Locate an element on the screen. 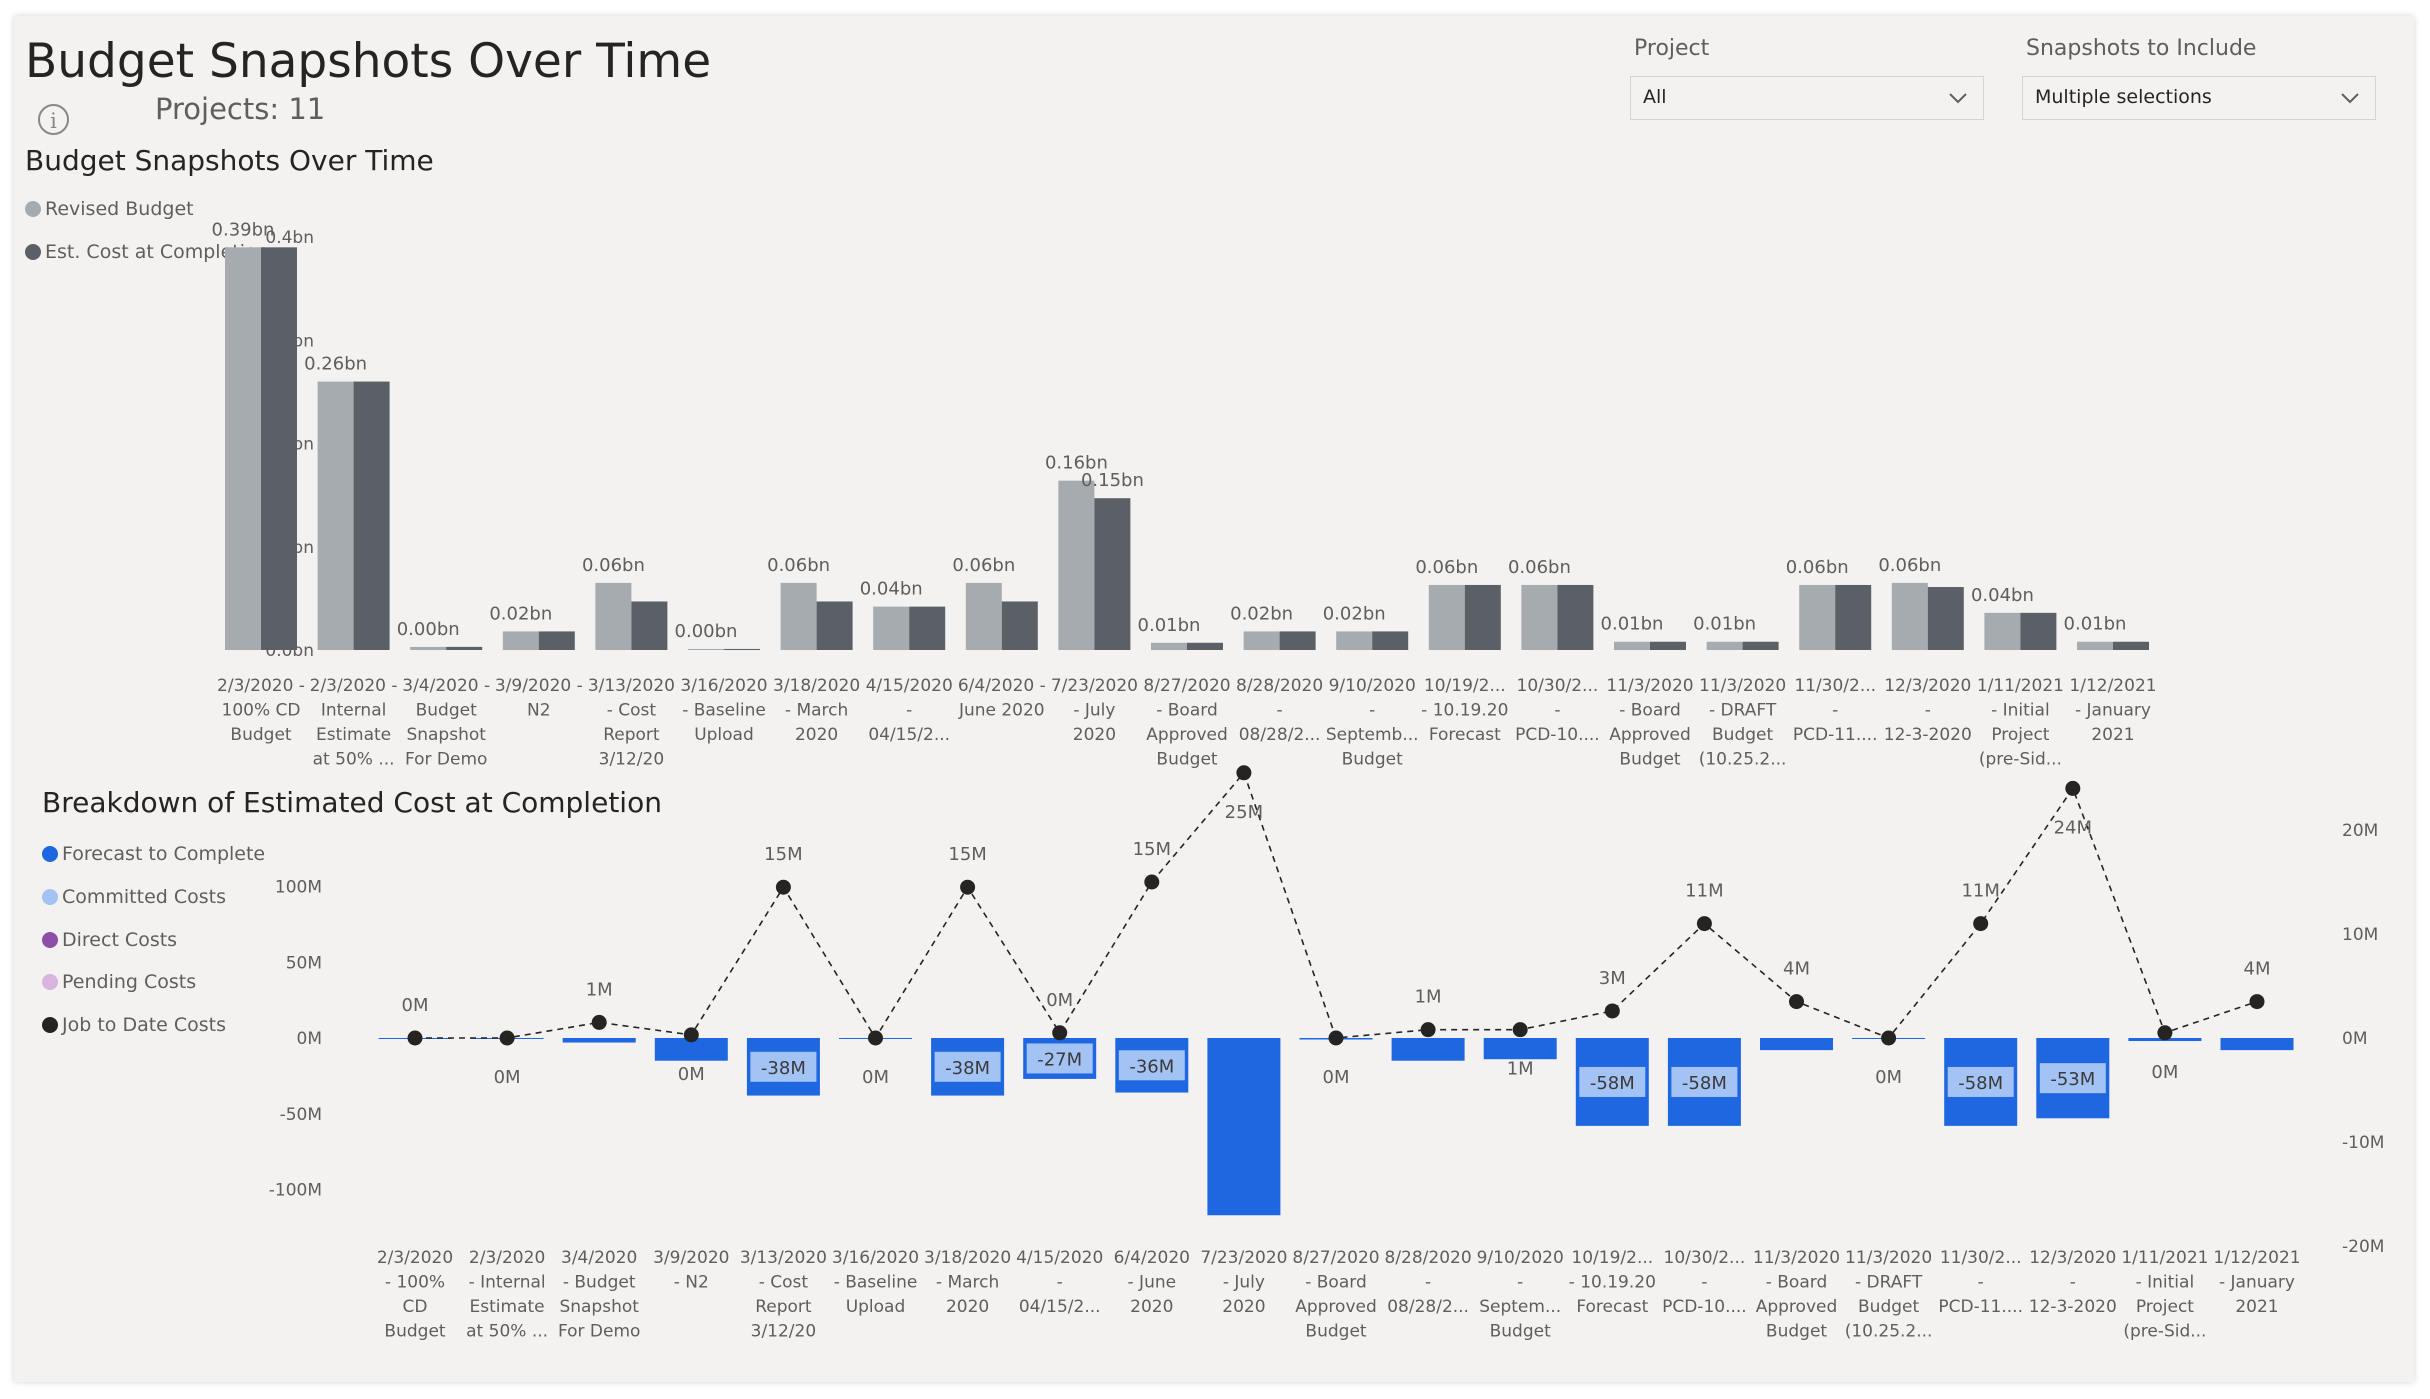 The width and height of the screenshot is (2430, 1399). legend-est-cost: Est. Cost at Completion is located at coordinates (147, 252).